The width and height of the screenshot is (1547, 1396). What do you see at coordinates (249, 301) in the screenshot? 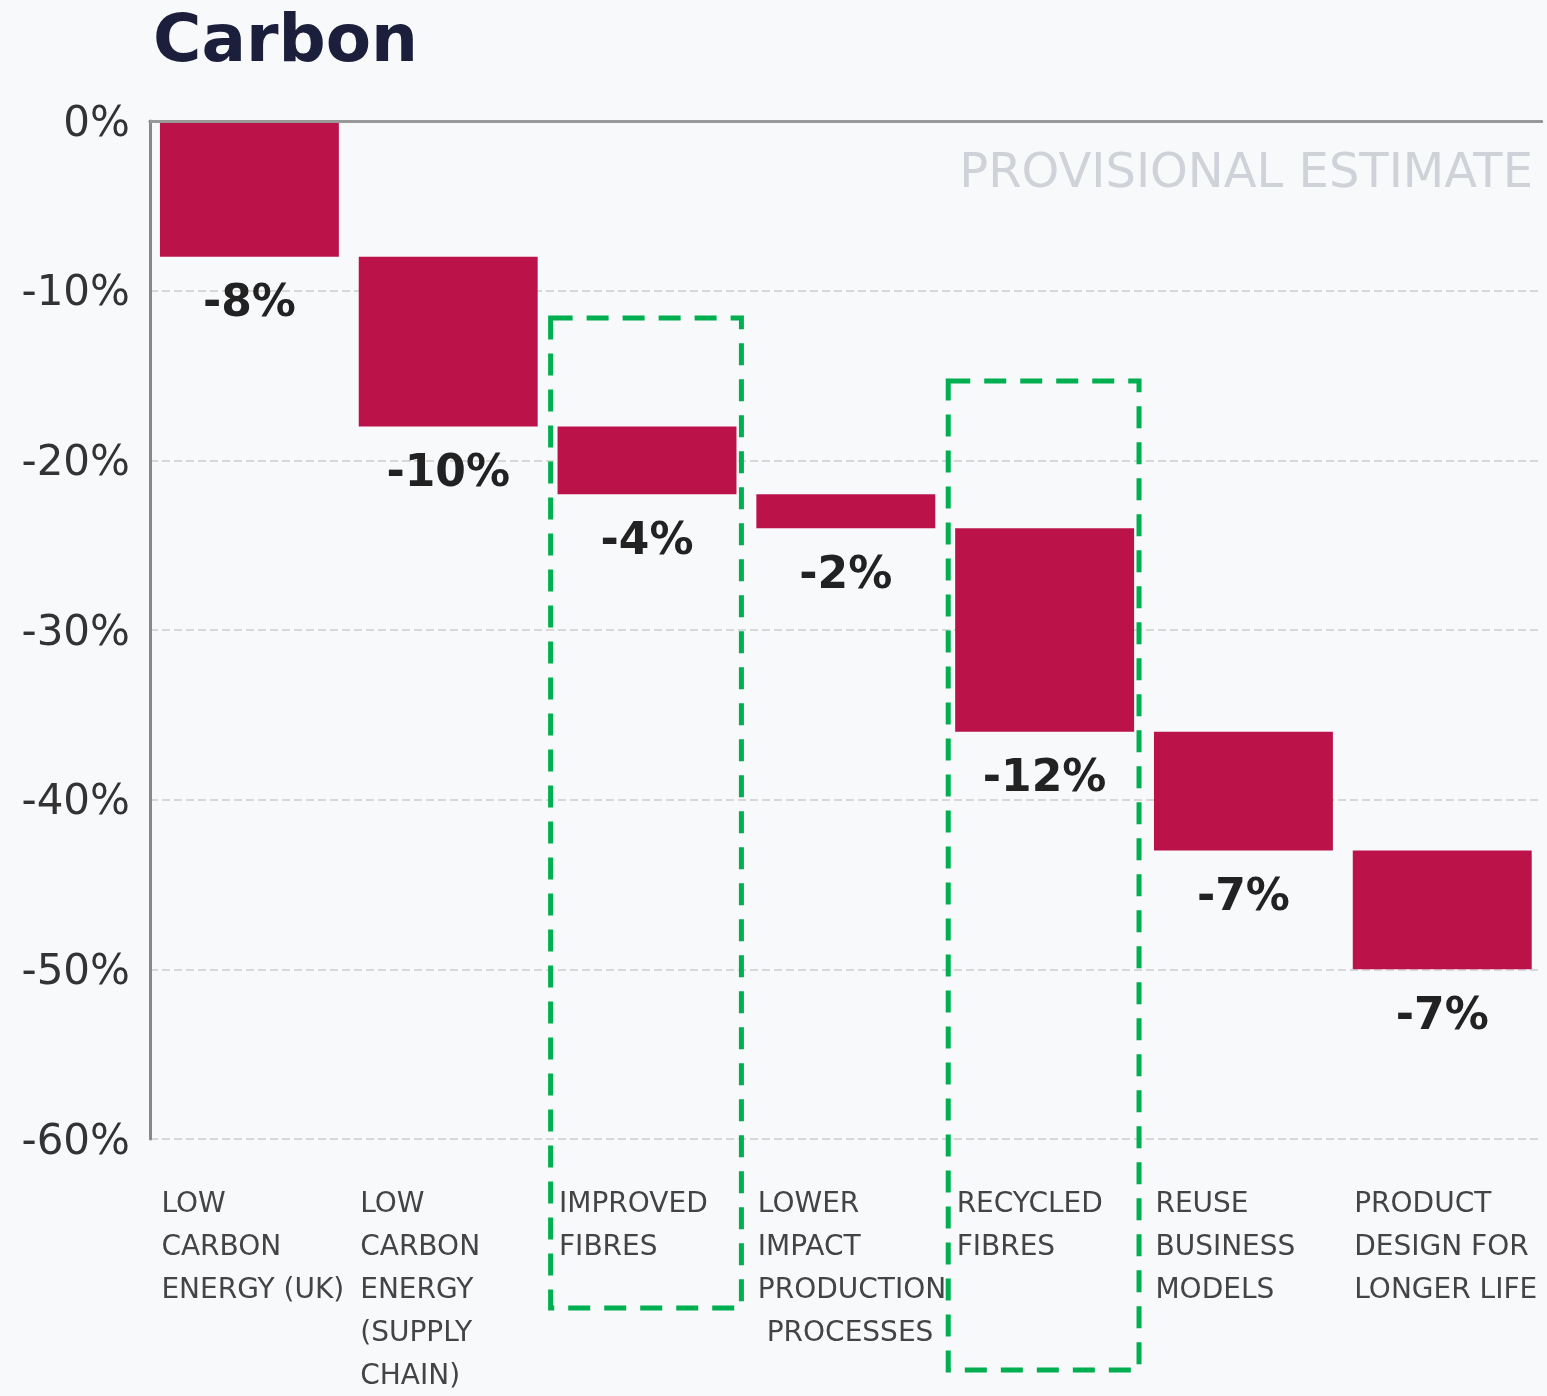
I see `data-label: -8%` at bounding box center [249, 301].